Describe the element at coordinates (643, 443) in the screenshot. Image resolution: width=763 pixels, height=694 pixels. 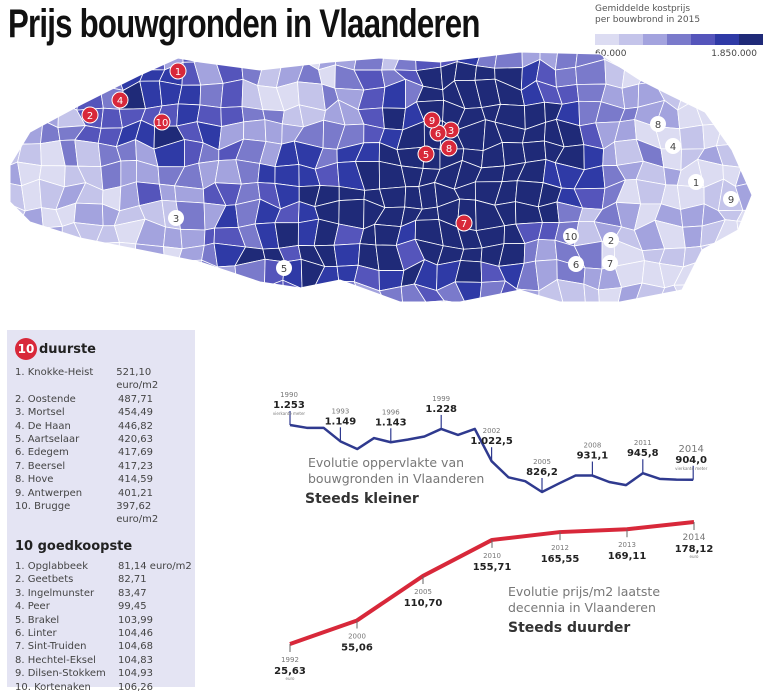
I see `svg-text: 2011` at that location.